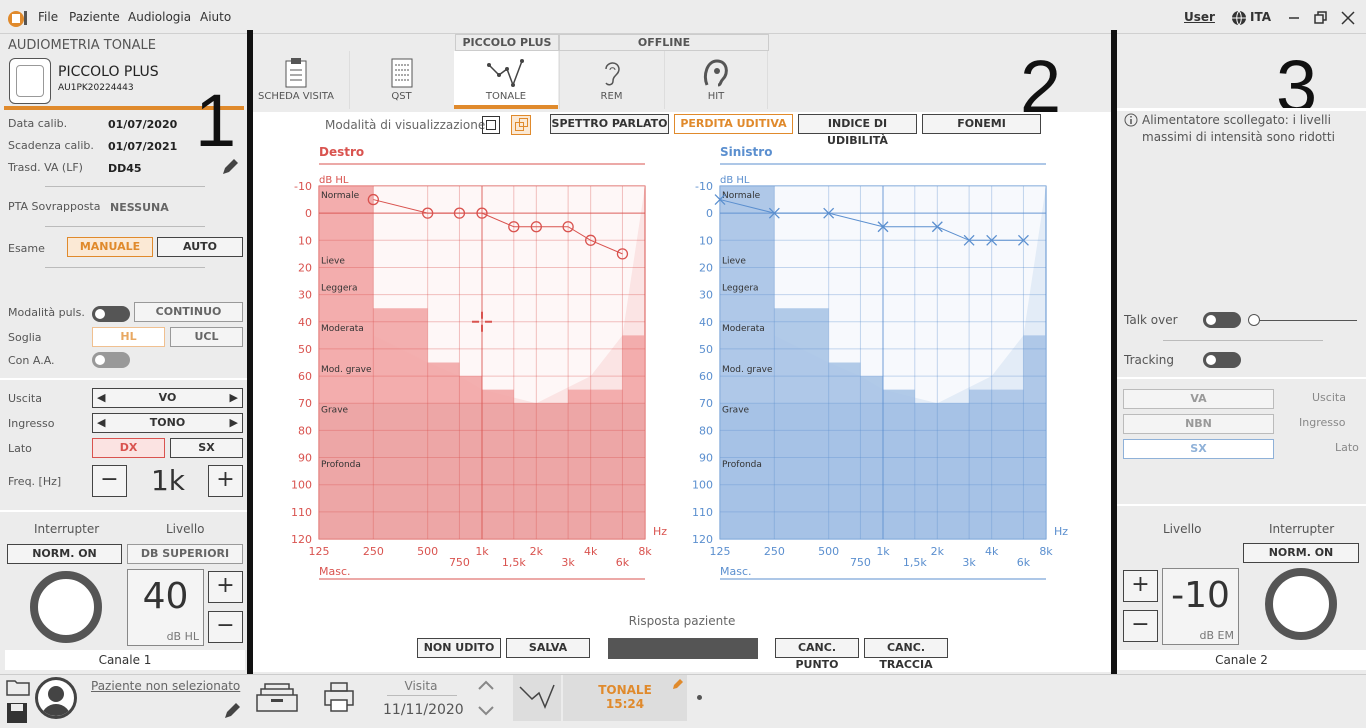 Image resolution: width=1366 pixels, height=728 pixels. I want to click on level-minus-button-right: −, so click(1140, 626).